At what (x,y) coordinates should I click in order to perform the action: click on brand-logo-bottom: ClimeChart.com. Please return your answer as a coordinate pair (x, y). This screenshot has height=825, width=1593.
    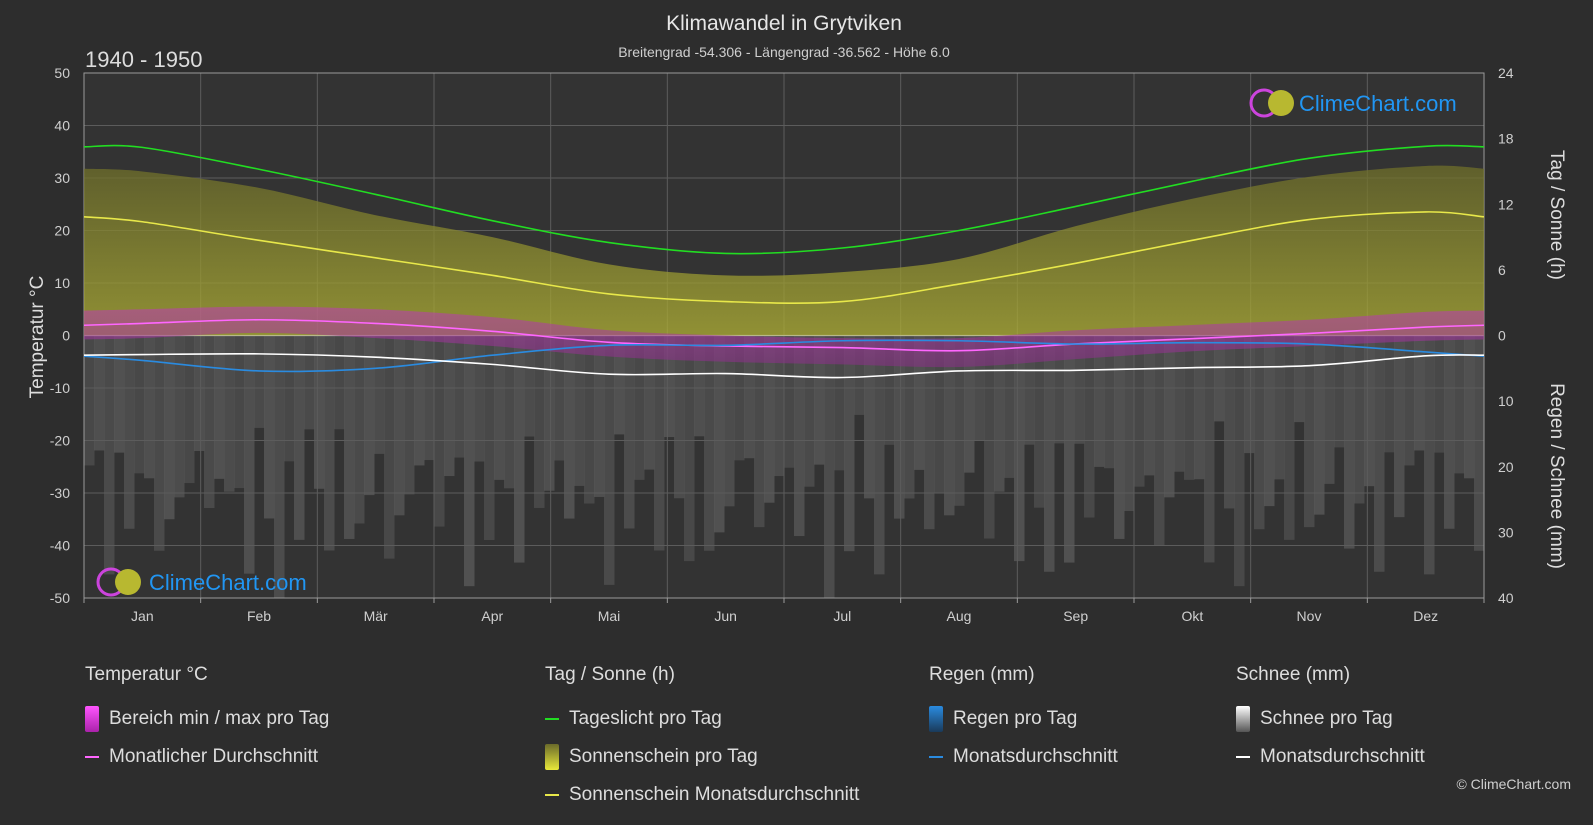
    Looking at the image, I should click on (201, 582).